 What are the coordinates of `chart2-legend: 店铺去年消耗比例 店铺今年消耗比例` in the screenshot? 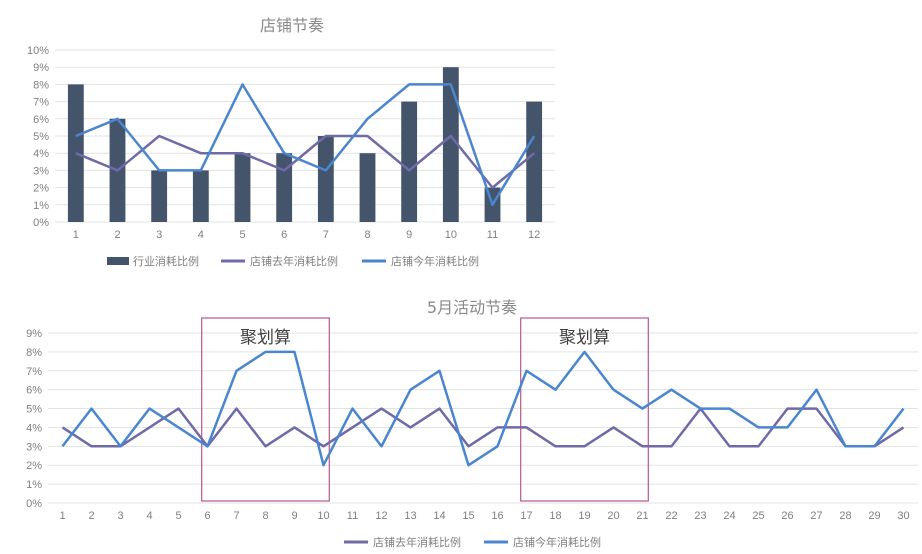 It's located at (472, 542).